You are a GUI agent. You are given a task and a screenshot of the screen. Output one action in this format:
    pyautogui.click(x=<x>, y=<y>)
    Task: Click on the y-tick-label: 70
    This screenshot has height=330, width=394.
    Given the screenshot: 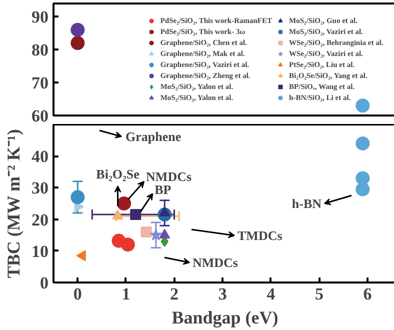 What is the action you would take?
    pyautogui.click(x=40, y=83)
    